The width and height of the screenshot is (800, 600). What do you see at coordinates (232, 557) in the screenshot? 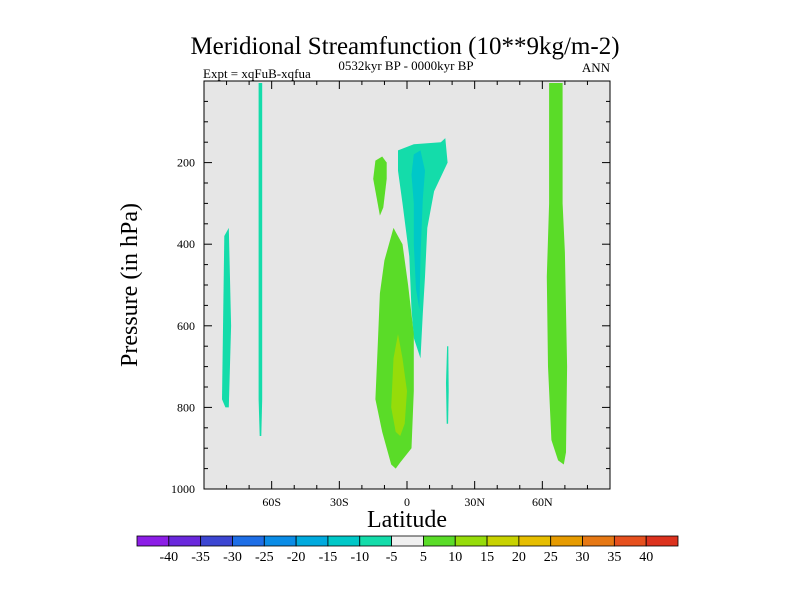
I see `colorbar-label: -30` at bounding box center [232, 557].